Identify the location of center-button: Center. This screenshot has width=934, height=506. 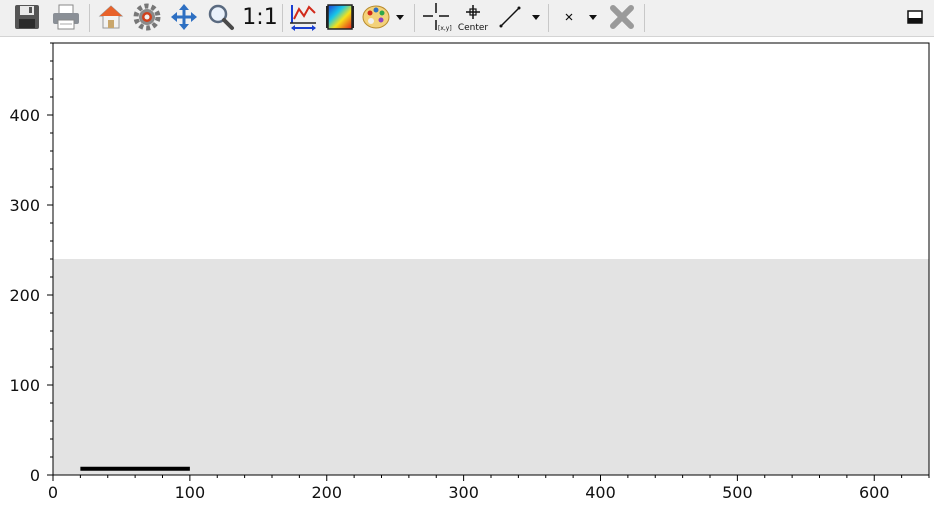
(473, 17).